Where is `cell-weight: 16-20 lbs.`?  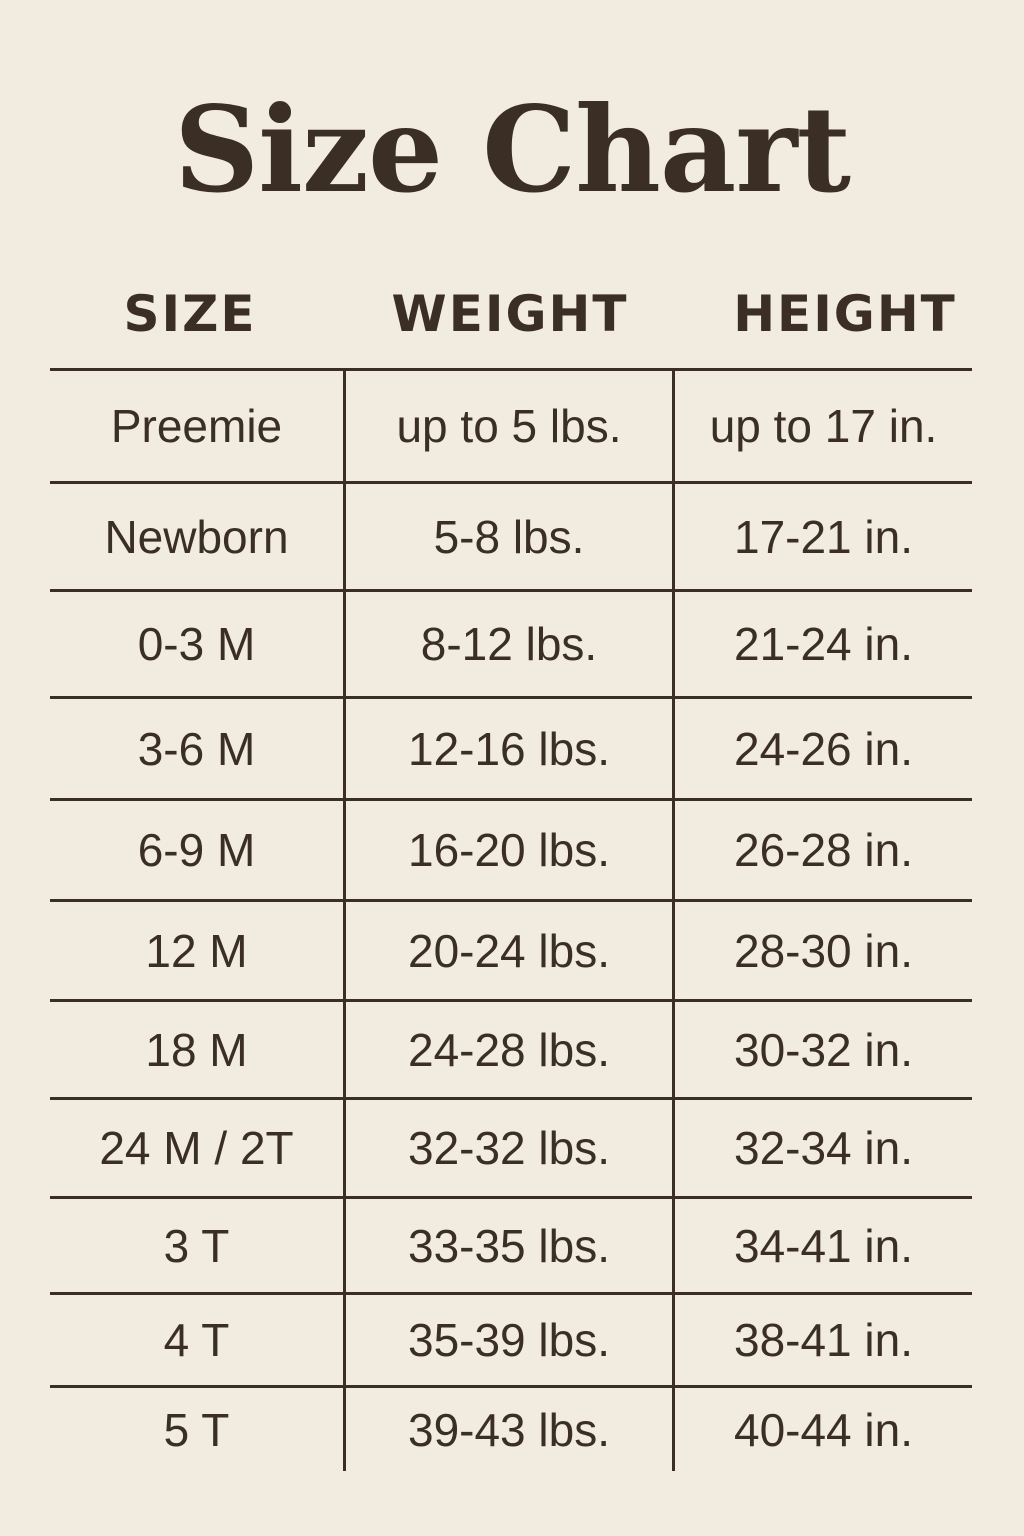
cell-weight: 16-20 lbs. is located at coordinates (510, 850).